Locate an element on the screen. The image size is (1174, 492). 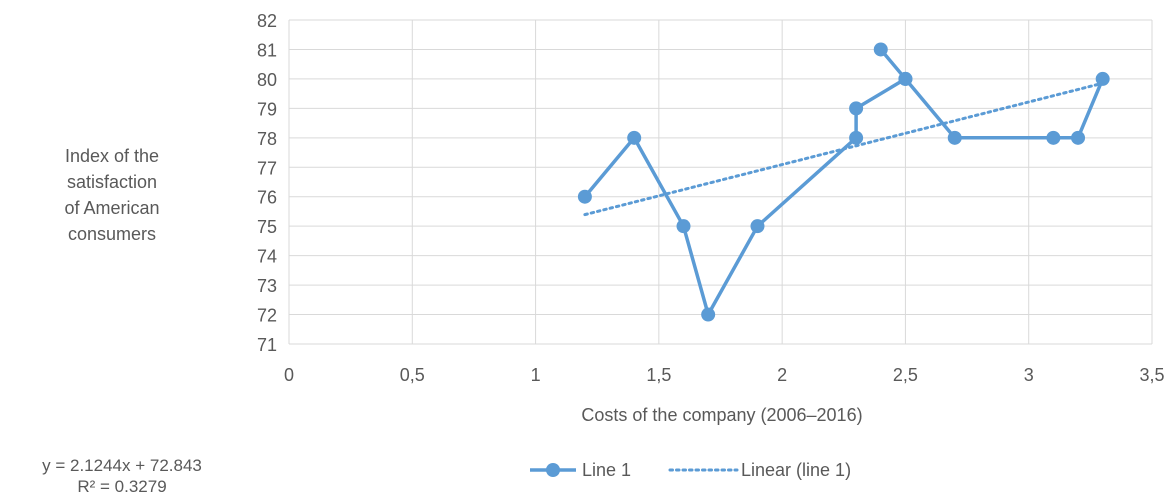
y-axis-ticks: 71 72 73 74 75 76 77 78 79 80 81 82 is located at coordinates (267, 183).